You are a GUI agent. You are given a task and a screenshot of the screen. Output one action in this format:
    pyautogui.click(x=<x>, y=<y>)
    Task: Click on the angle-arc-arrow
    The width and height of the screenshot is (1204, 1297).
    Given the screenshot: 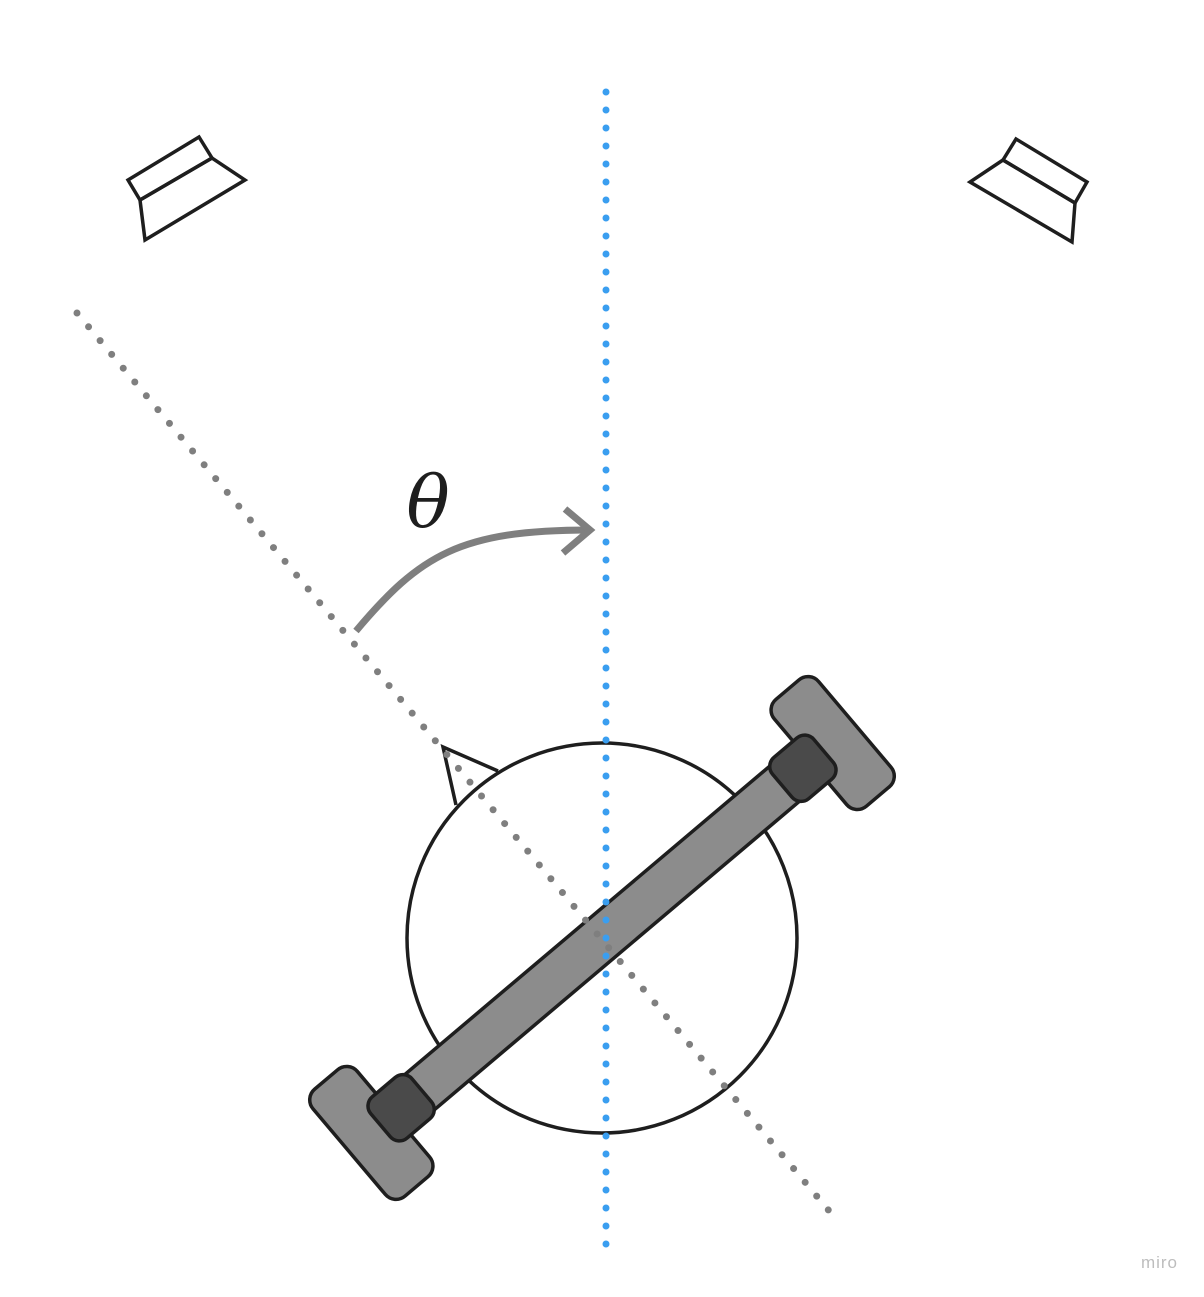 What is the action you would take?
    pyautogui.click(x=472, y=580)
    